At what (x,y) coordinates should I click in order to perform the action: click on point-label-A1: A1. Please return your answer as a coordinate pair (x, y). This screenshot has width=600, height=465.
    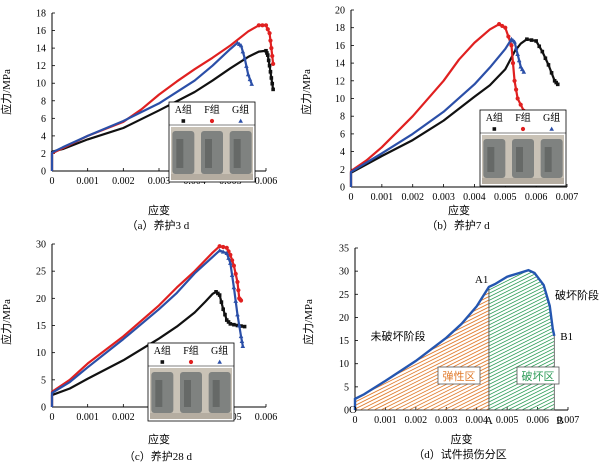
    Looking at the image, I should click on (481, 280).